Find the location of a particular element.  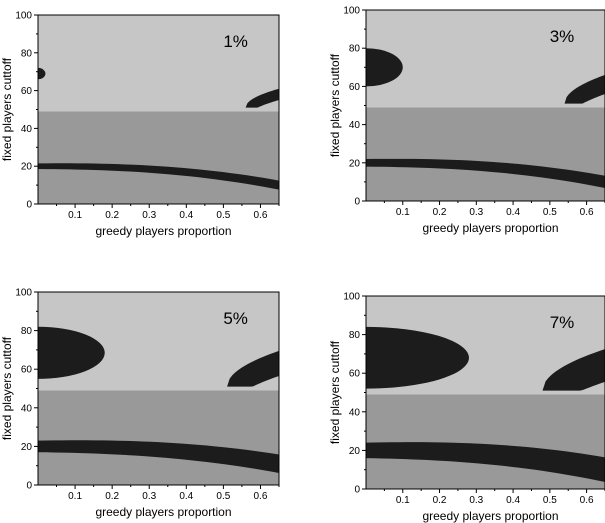

panel-label: 5% is located at coordinates (235, 318).